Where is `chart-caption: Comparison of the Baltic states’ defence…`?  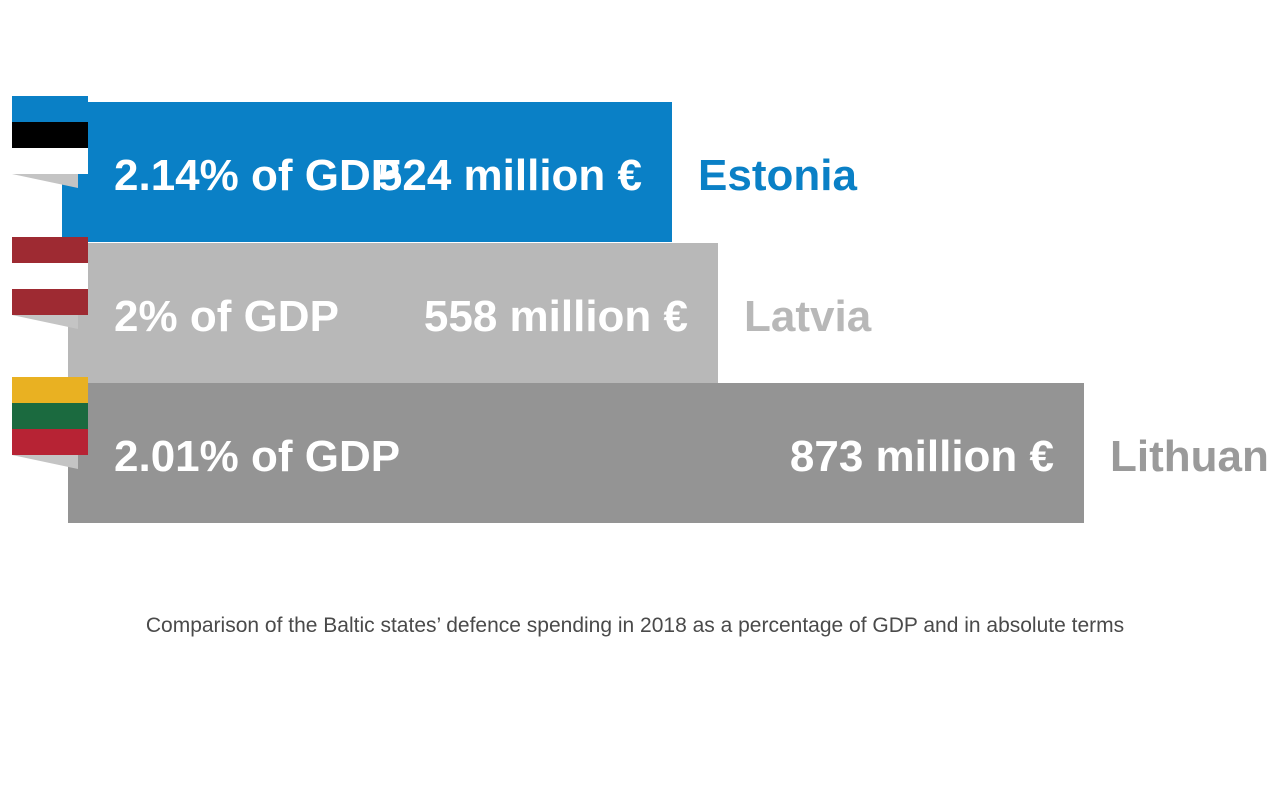
chart-caption: Comparison of the Baltic states’ defence… is located at coordinates (635, 625).